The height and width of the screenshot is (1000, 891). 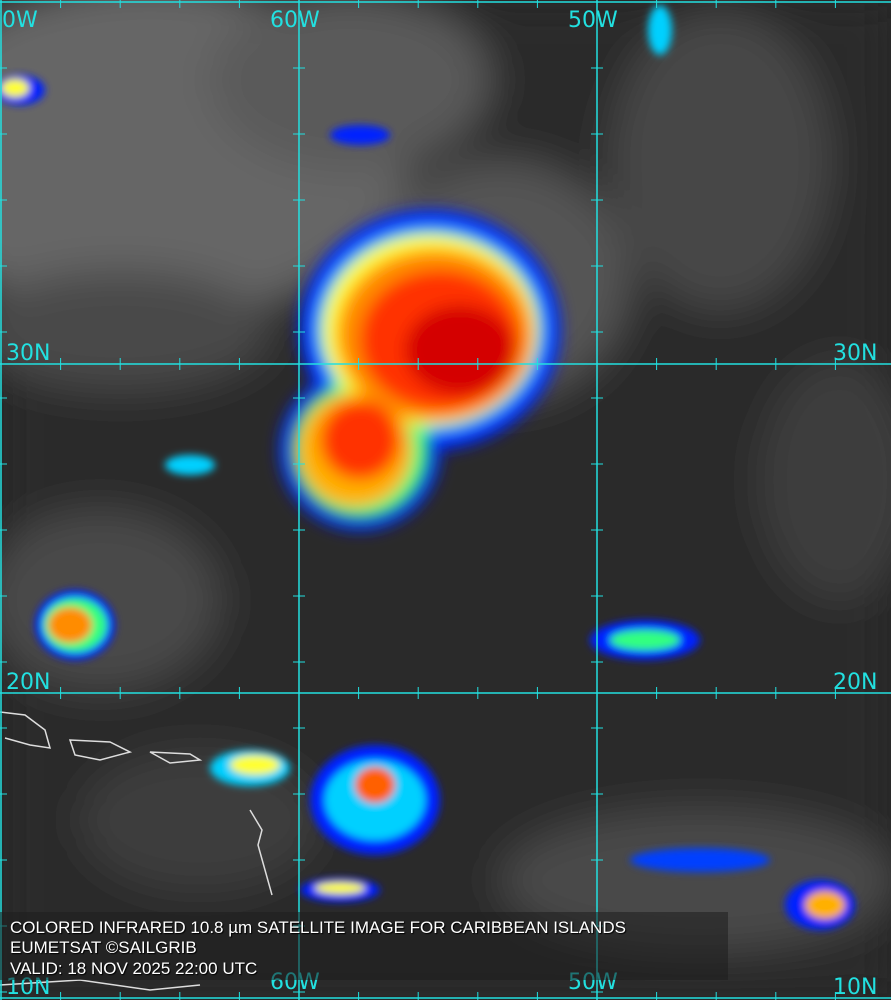 I want to click on lon-label-50w: 50W, so click(x=593, y=20).